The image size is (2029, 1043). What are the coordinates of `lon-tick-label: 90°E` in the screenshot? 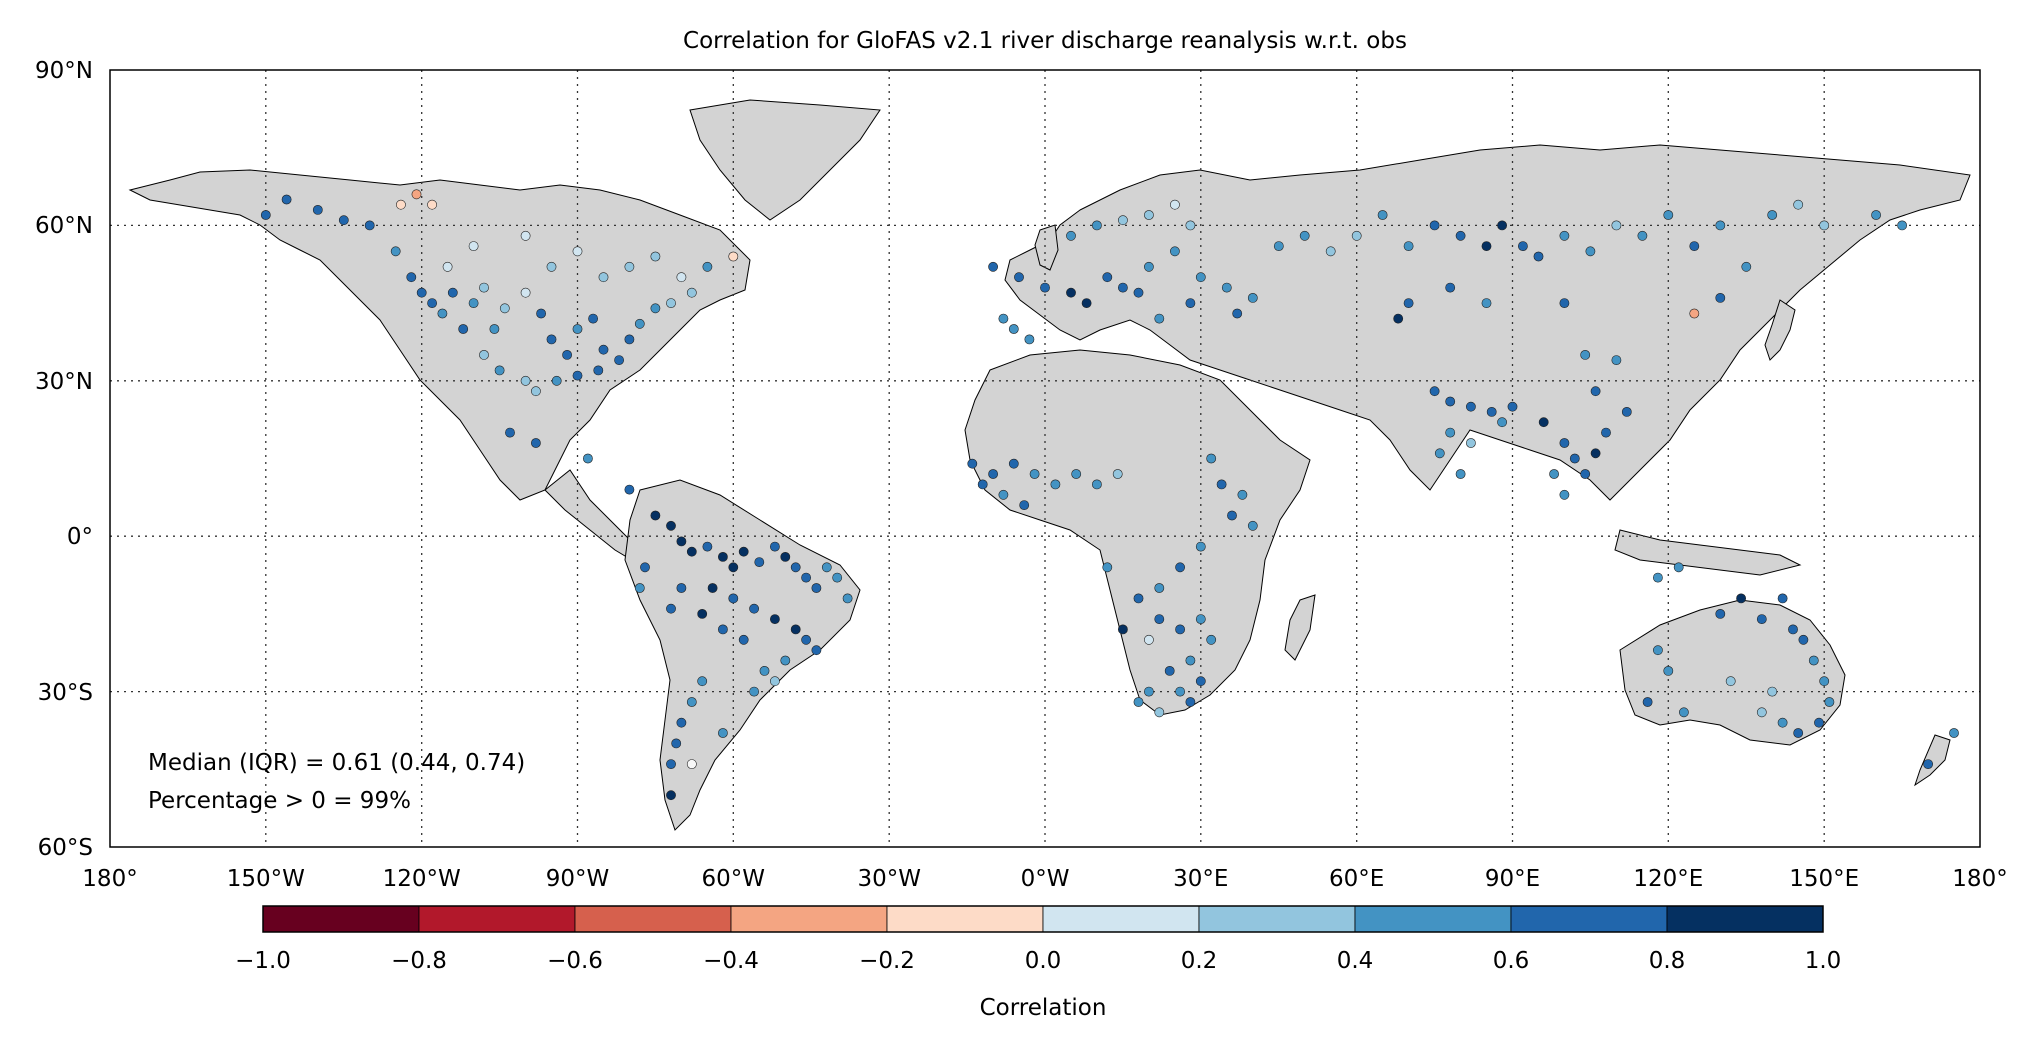 It's located at (1512, 879).